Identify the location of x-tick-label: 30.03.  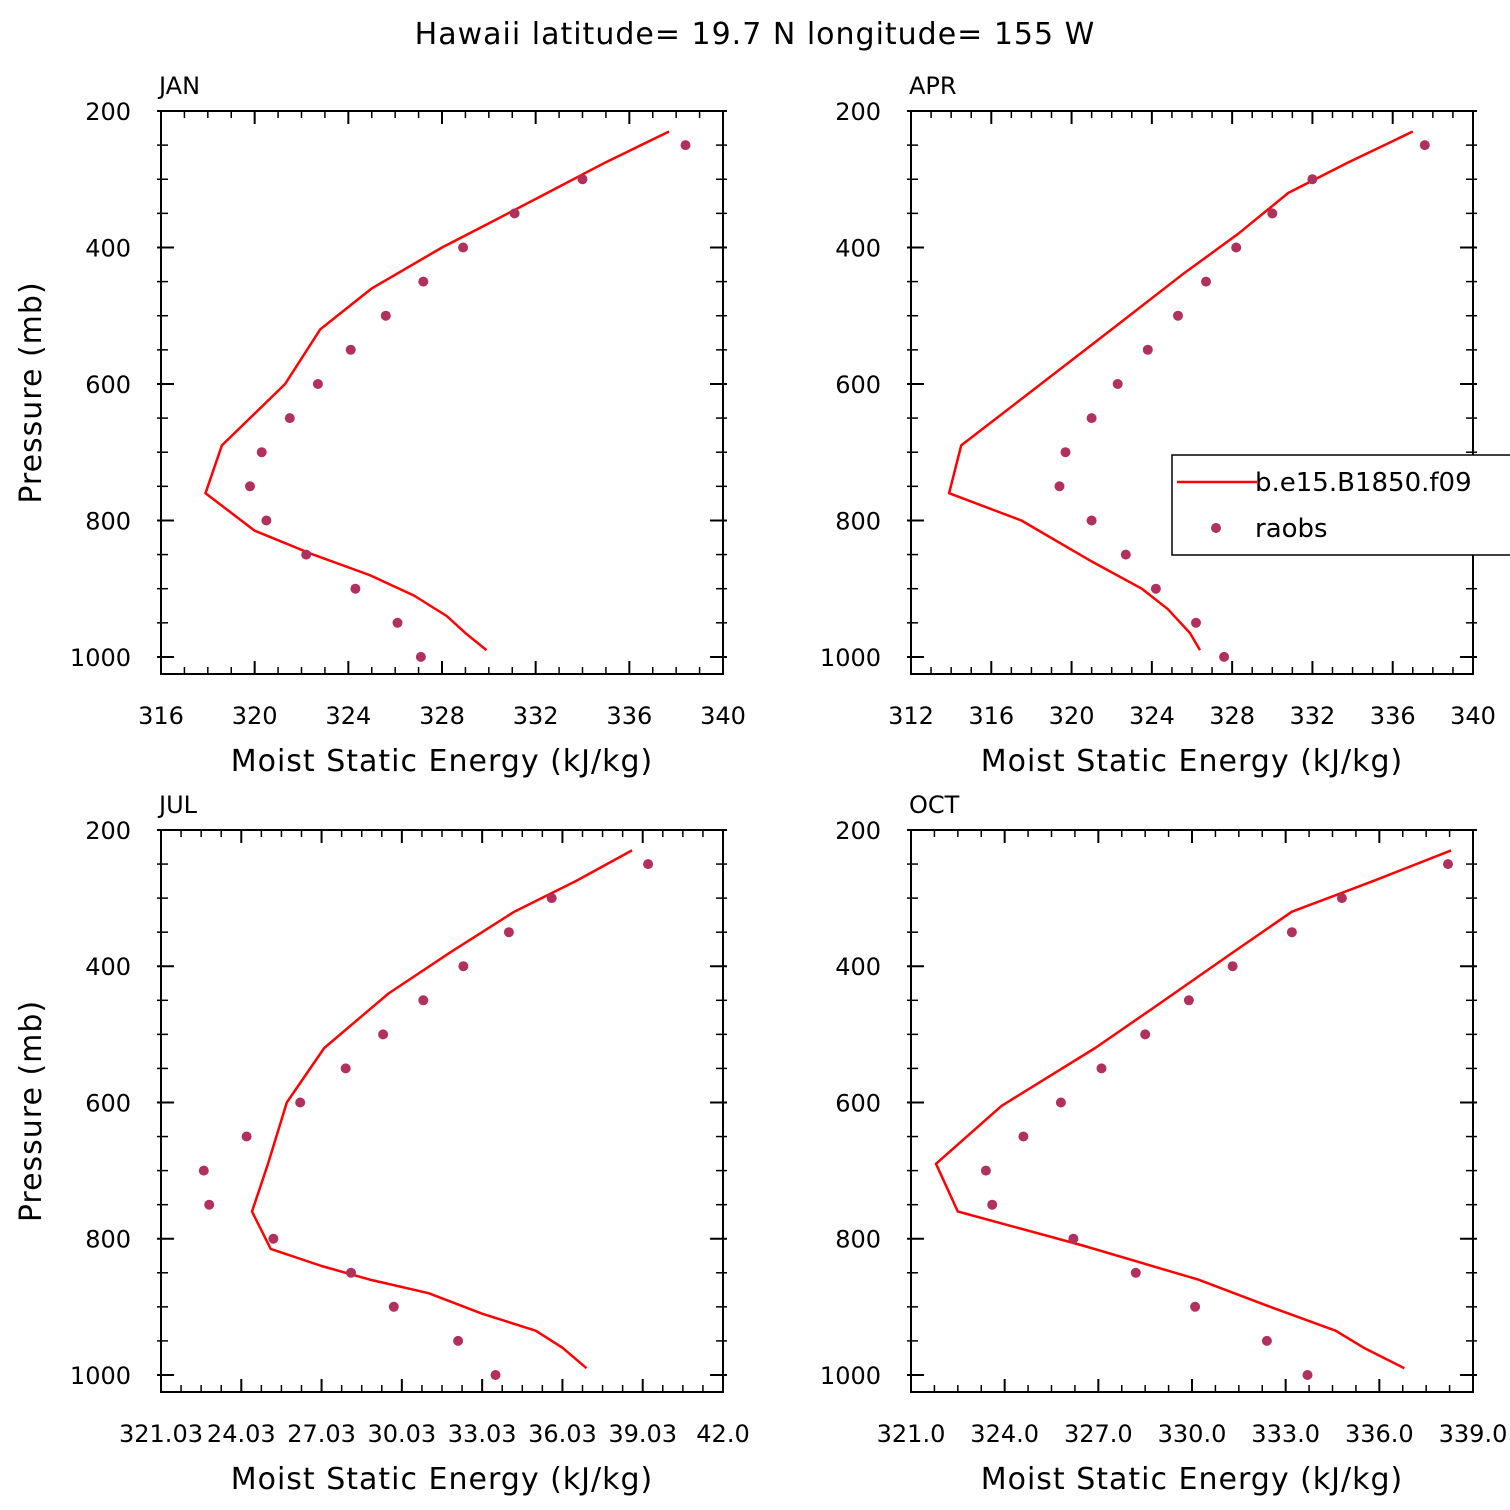
(401, 1434).